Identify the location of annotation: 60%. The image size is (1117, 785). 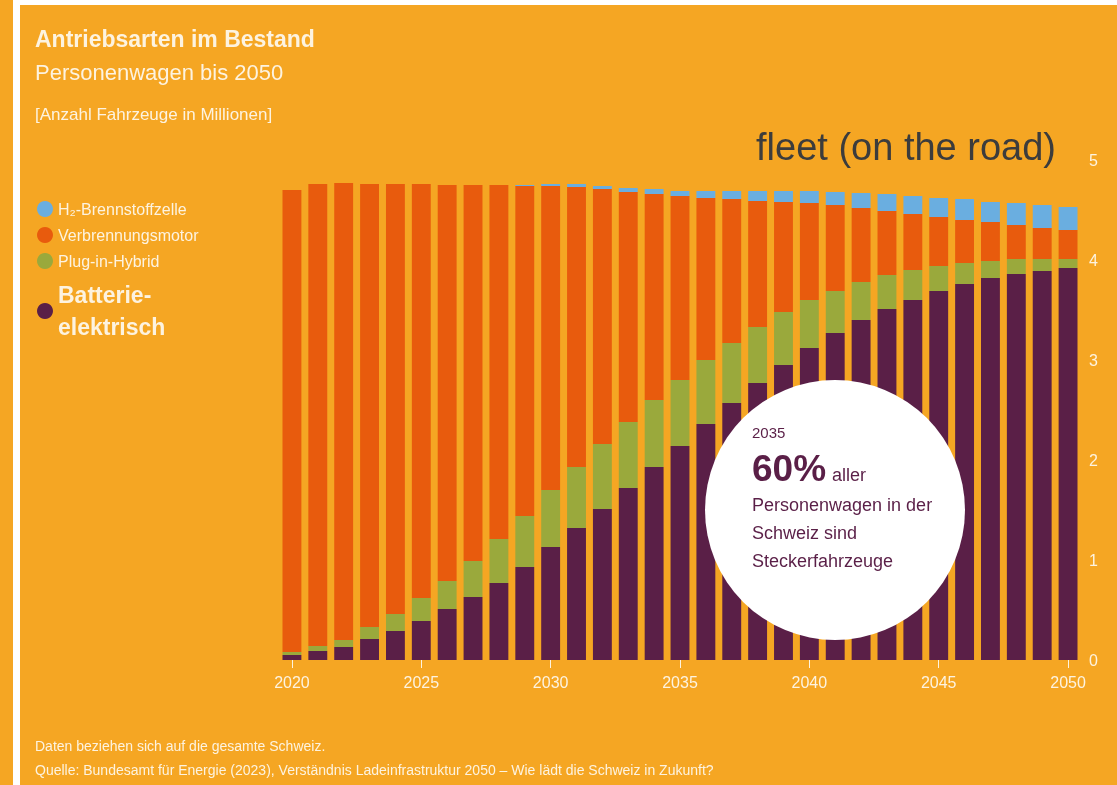
(789, 468).